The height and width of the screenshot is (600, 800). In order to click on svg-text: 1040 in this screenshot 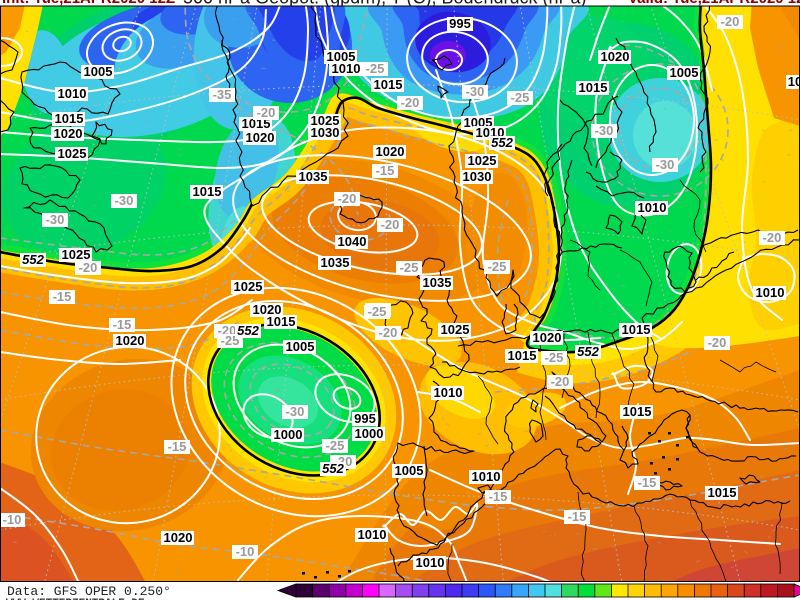, I will do `click(352, 241)`.